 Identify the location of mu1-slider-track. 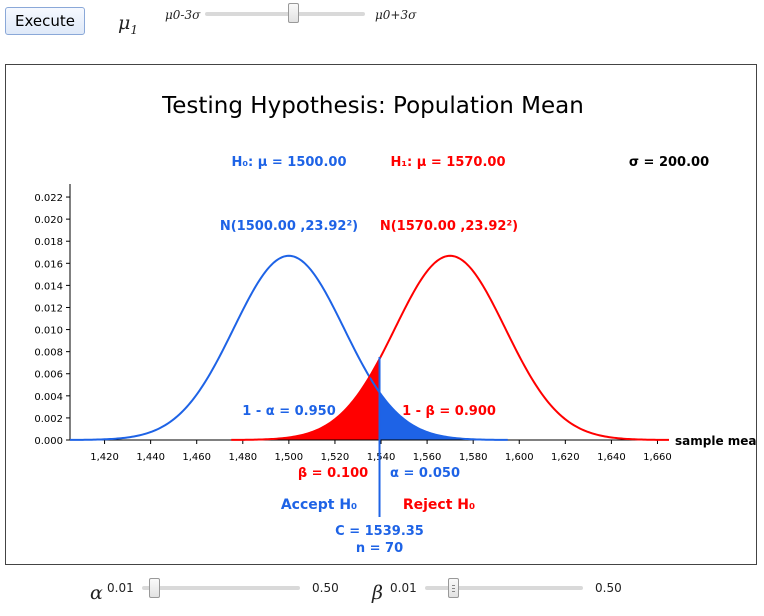
(285, 14).